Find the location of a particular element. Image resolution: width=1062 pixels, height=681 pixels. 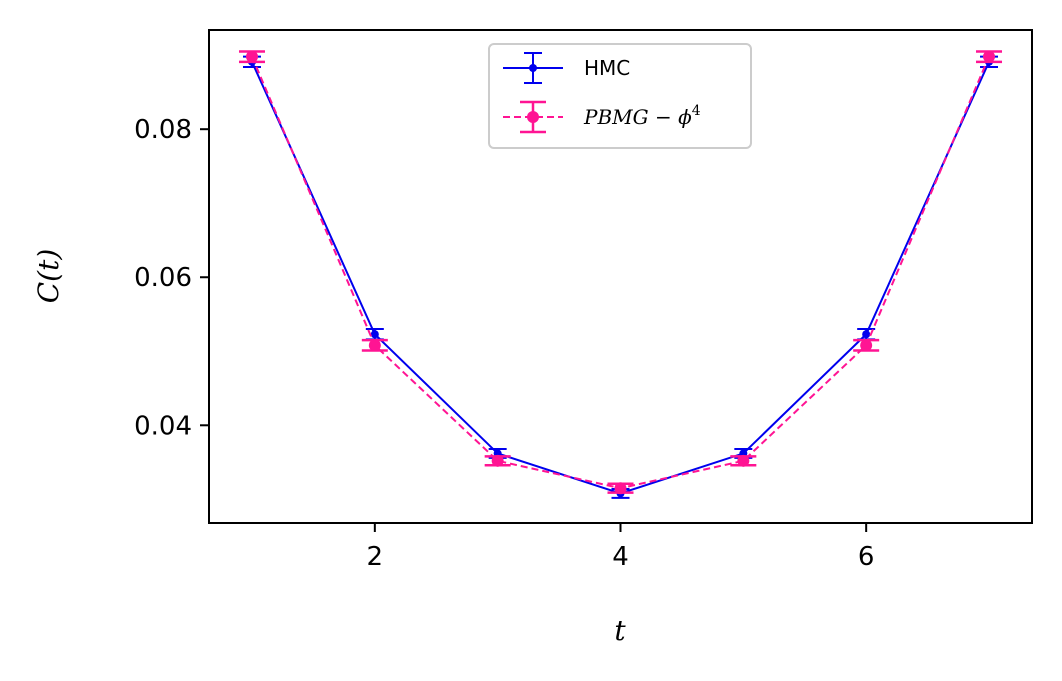

legend-item: HMC is located at coordinates (566, 68).